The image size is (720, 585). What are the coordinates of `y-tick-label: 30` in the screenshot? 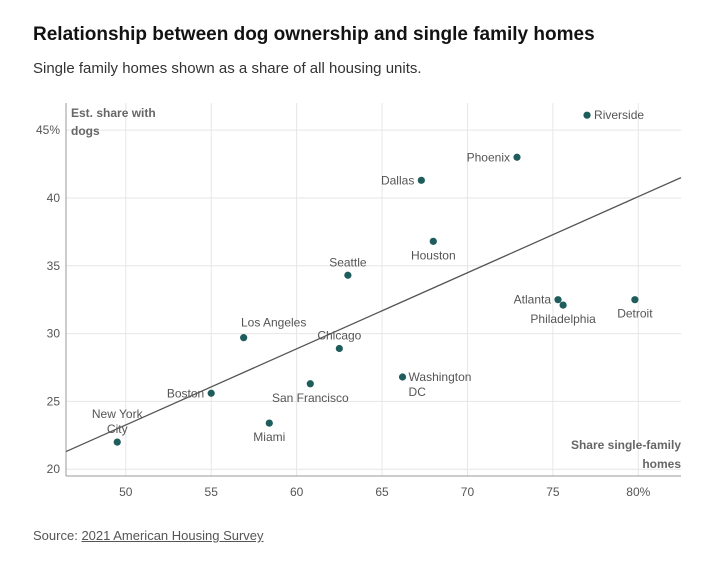 It's located at (54, 334).